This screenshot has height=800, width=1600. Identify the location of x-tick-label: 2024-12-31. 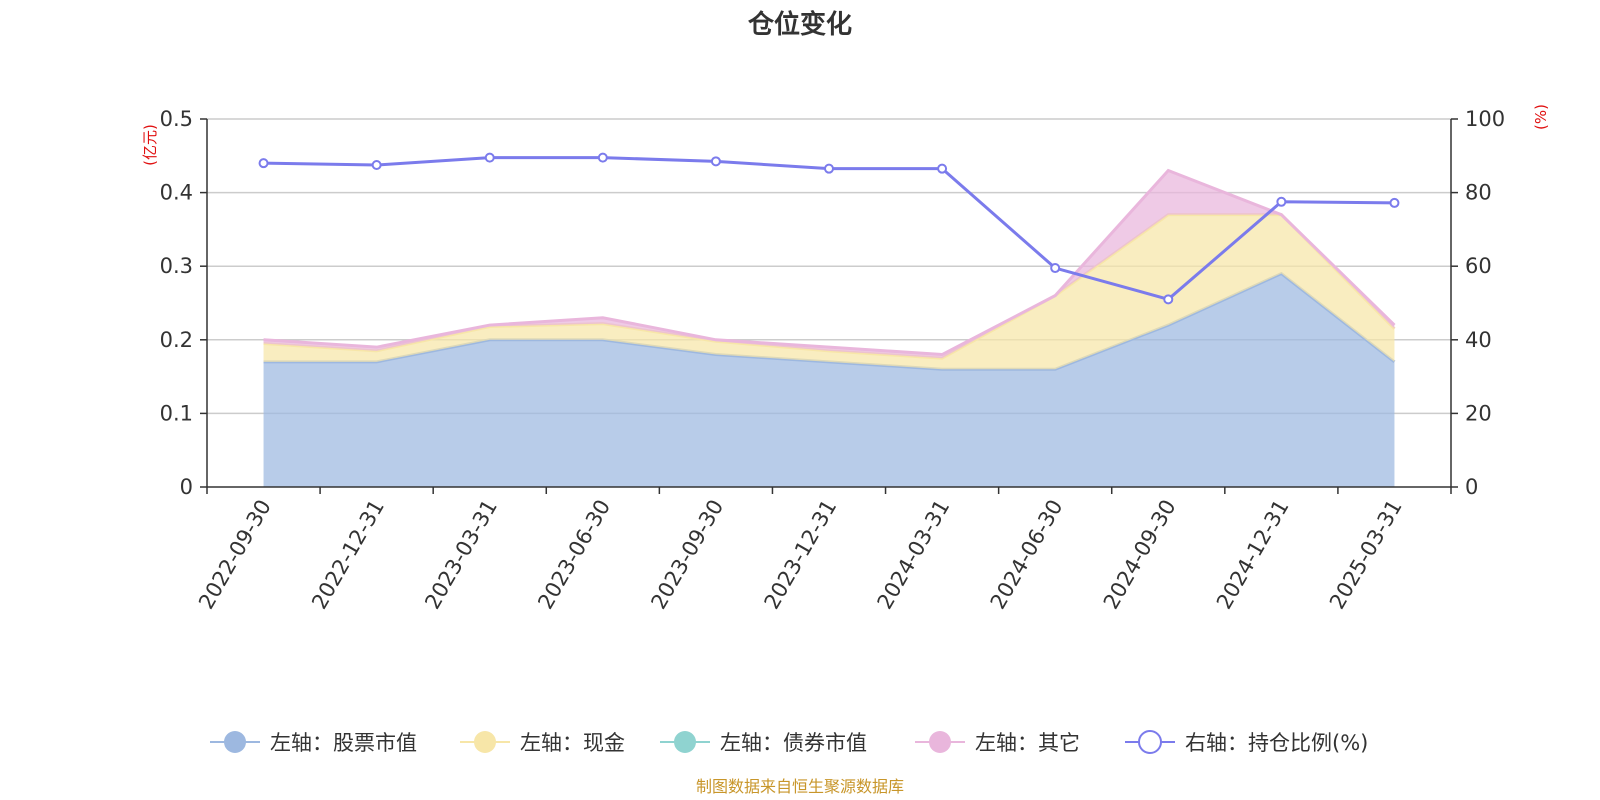
(1253, 555).